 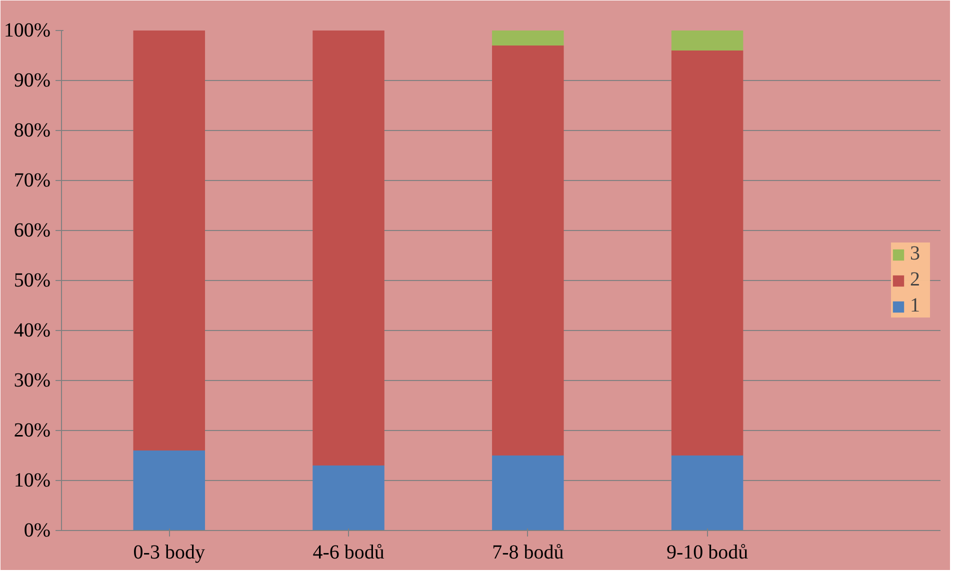 What do you see at coordinates (32, 231) in the screenshot?
I see `y-tick-label: 60%` at bounding box center [32, 231].